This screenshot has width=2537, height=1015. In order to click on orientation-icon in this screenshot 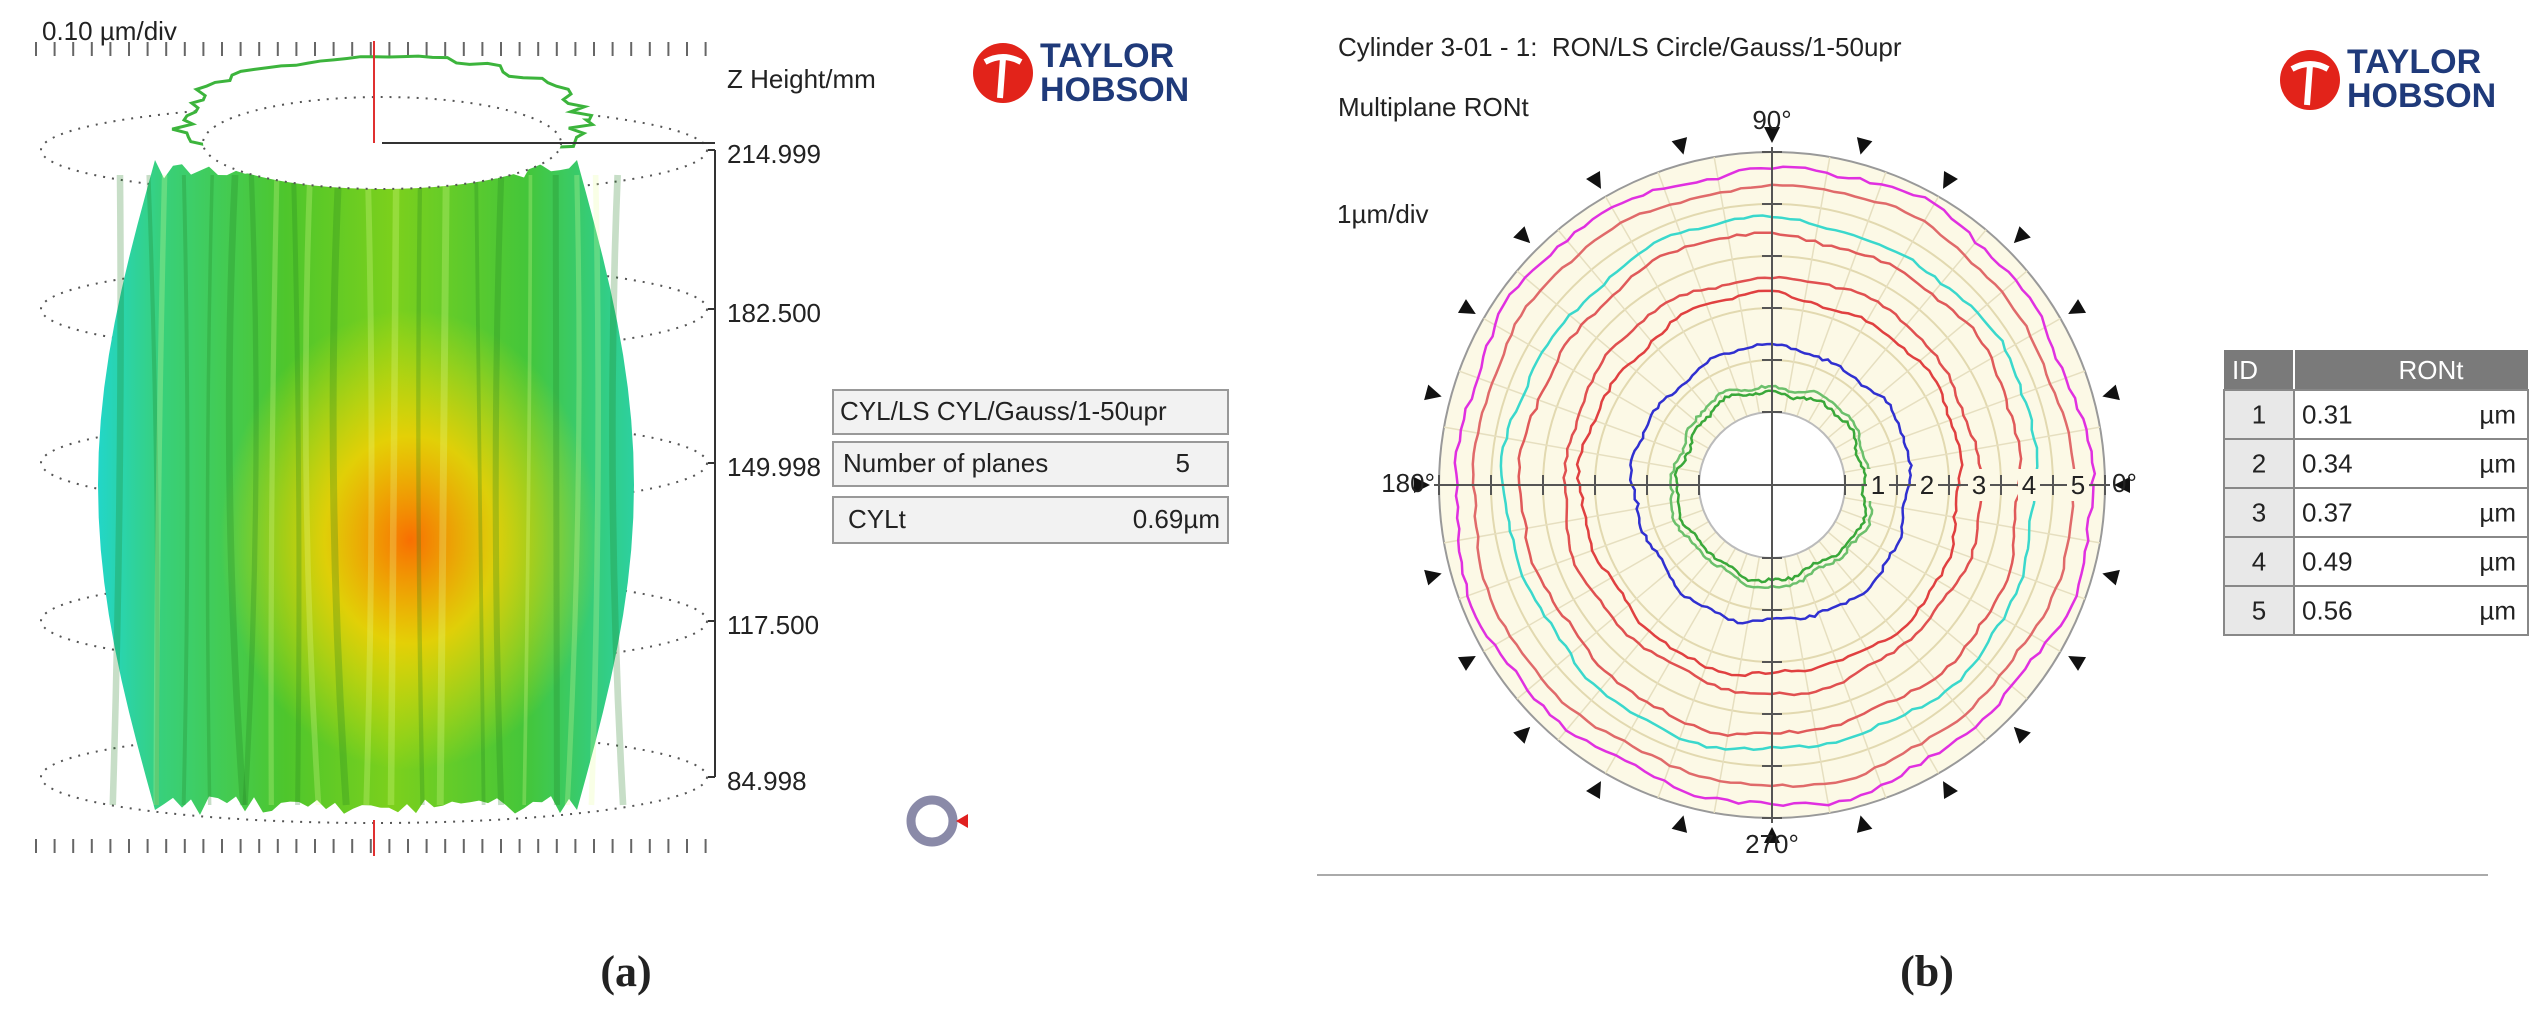, I will do `click(937, 821)`.